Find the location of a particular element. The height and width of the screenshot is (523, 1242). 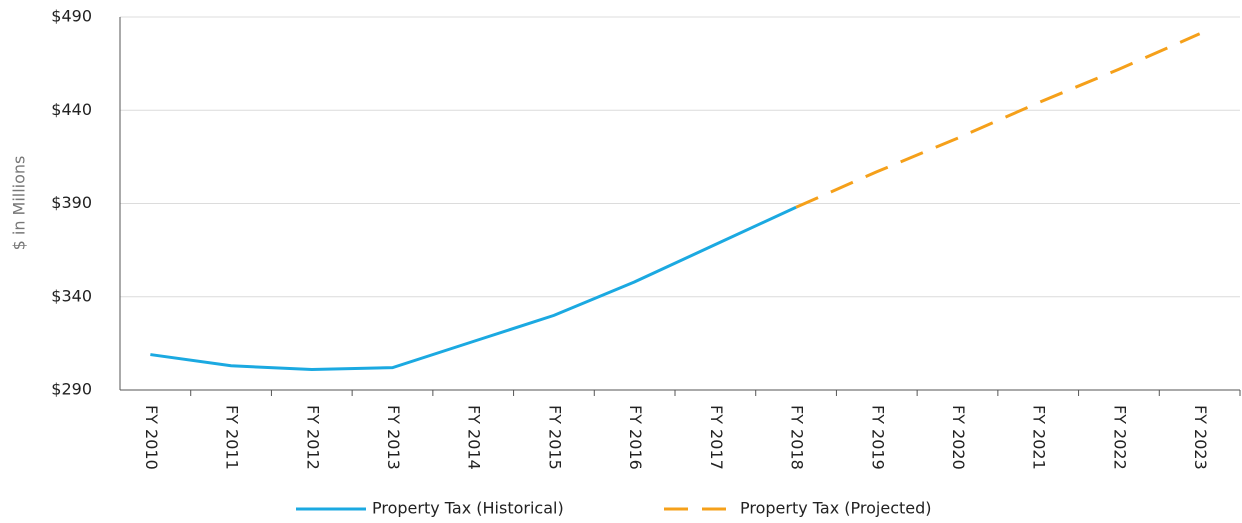

x-tick-label: FY 2012 is located at coordinates (312, 437).